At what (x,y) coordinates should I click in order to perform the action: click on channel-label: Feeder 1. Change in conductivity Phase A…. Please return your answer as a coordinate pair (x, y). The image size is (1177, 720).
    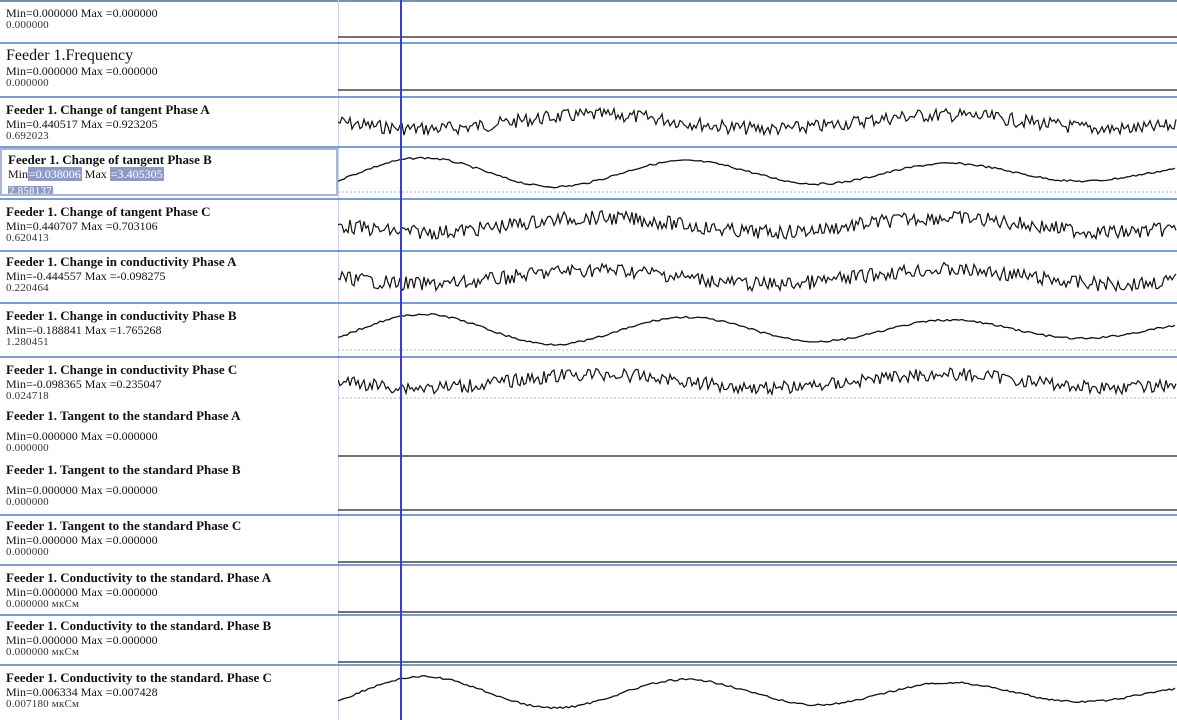
    Looking at the image, I should click on (169, 277).